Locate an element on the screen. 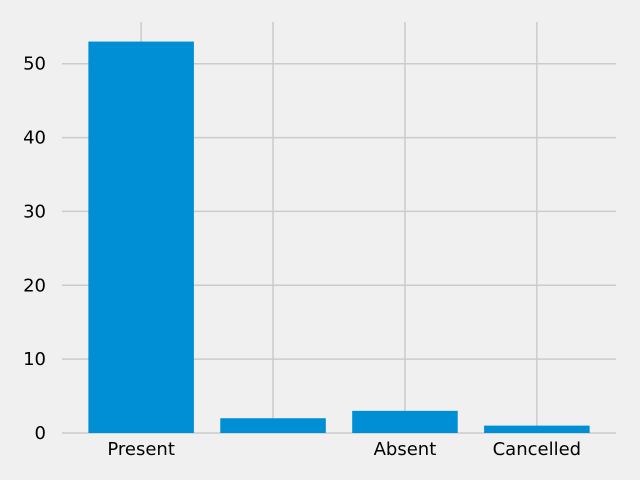 Image resolution: width=640 pixels, height=480 pixels. x-tick-label: Absent is located at coordinates (405, 449).